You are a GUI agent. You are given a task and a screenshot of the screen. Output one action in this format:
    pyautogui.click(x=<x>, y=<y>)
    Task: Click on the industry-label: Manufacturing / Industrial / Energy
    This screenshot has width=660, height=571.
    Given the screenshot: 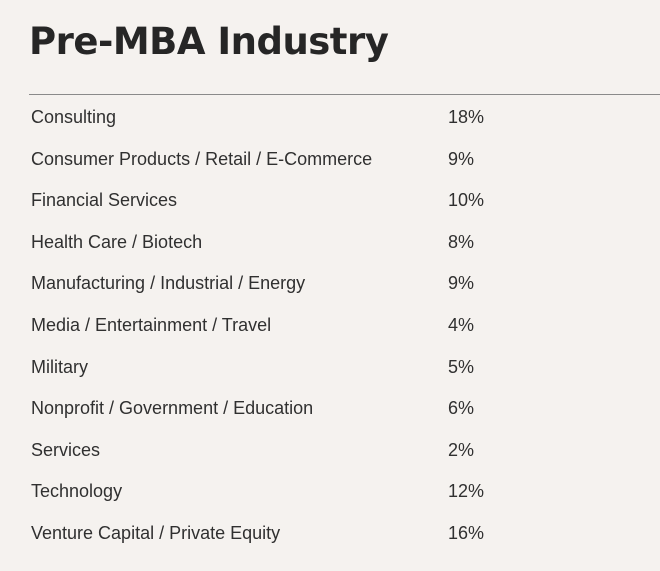 What is the action you would take?
    pyautogui.click(x=168, y=283)
    